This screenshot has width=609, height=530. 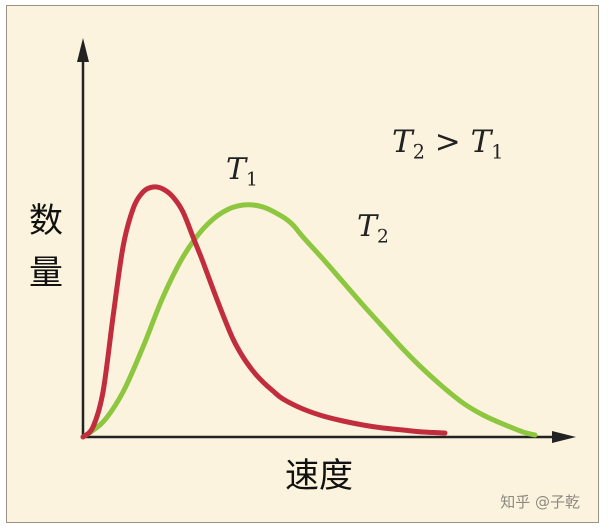 I want to click on annotation-left-symbol: T, so click(x=402, y=142).